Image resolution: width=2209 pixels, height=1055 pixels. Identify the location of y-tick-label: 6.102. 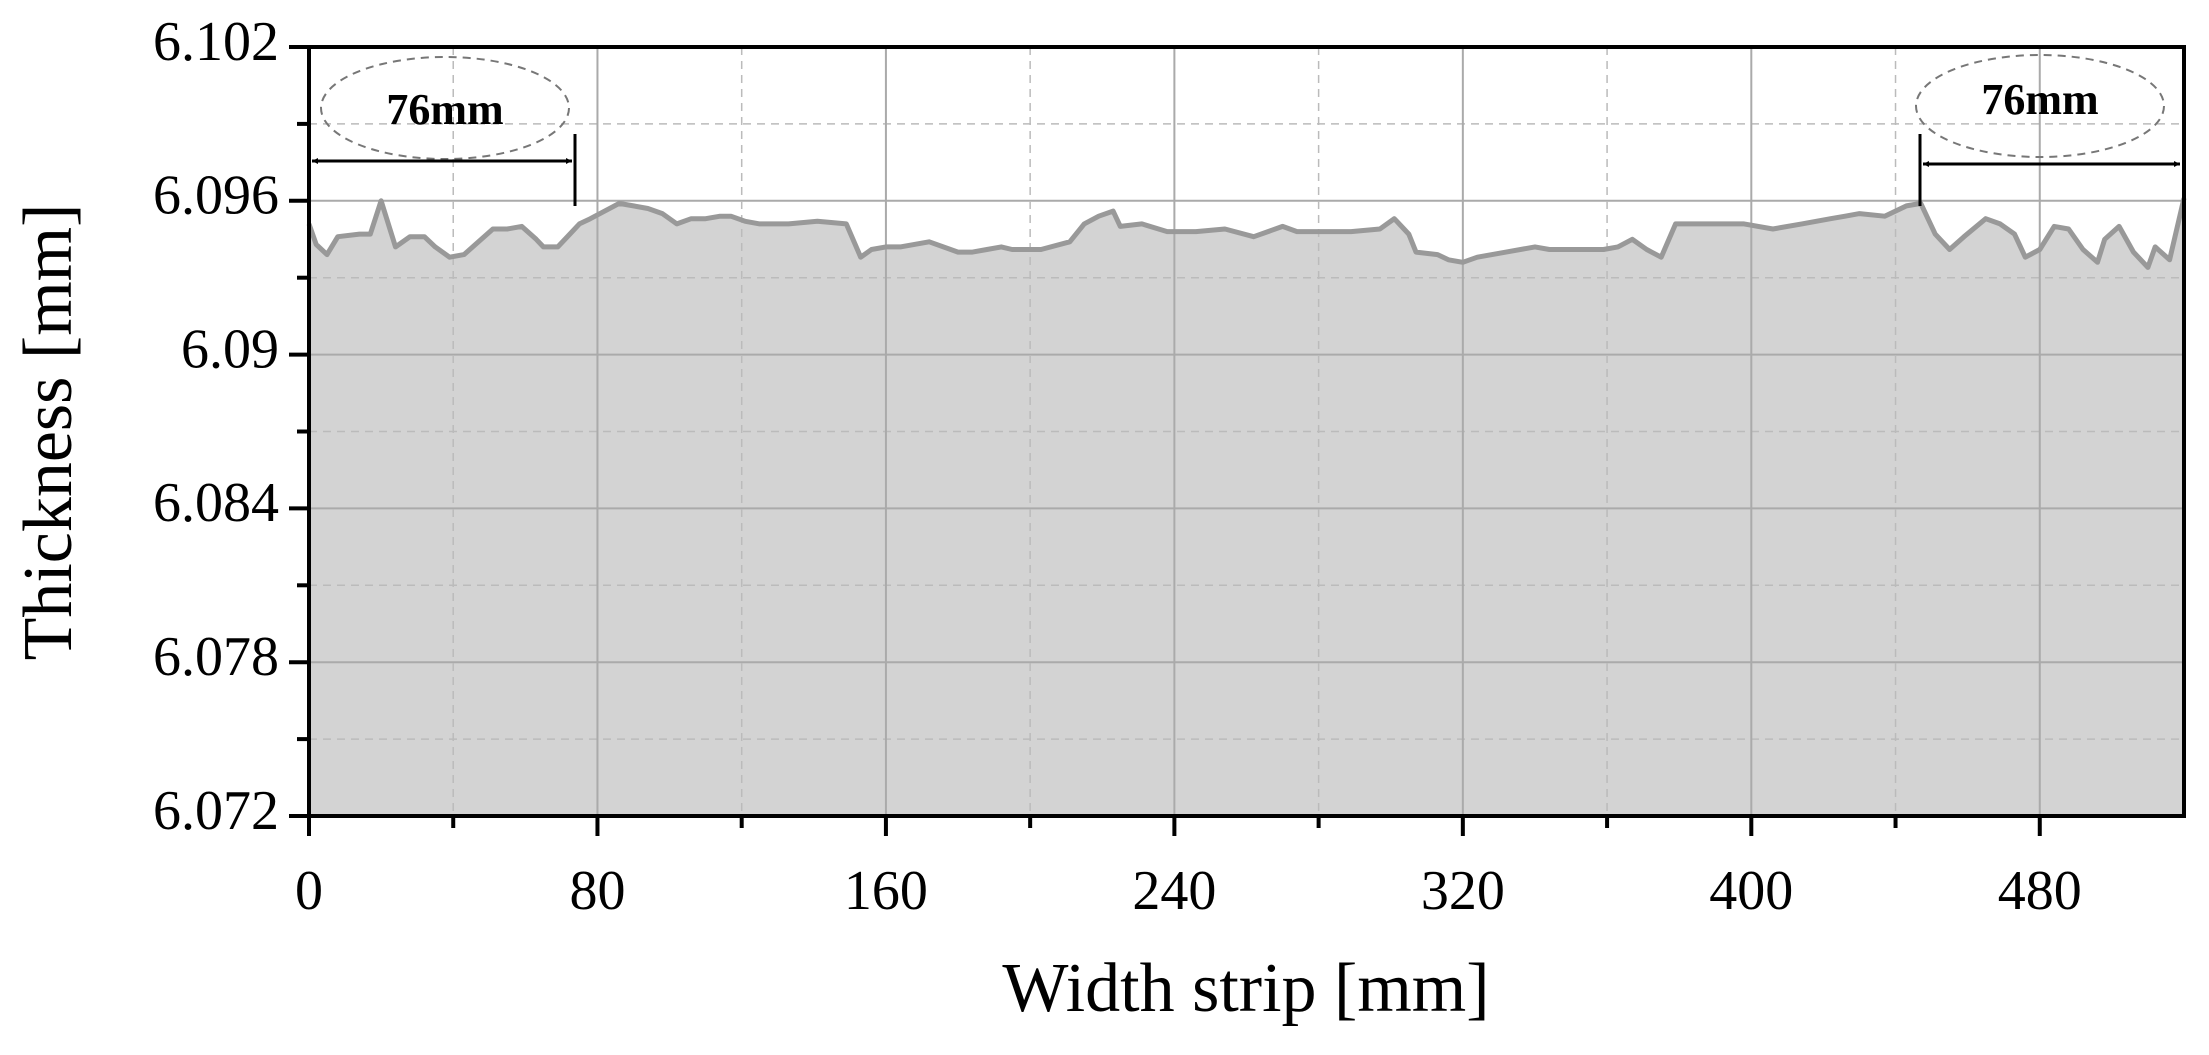
(216, 42).